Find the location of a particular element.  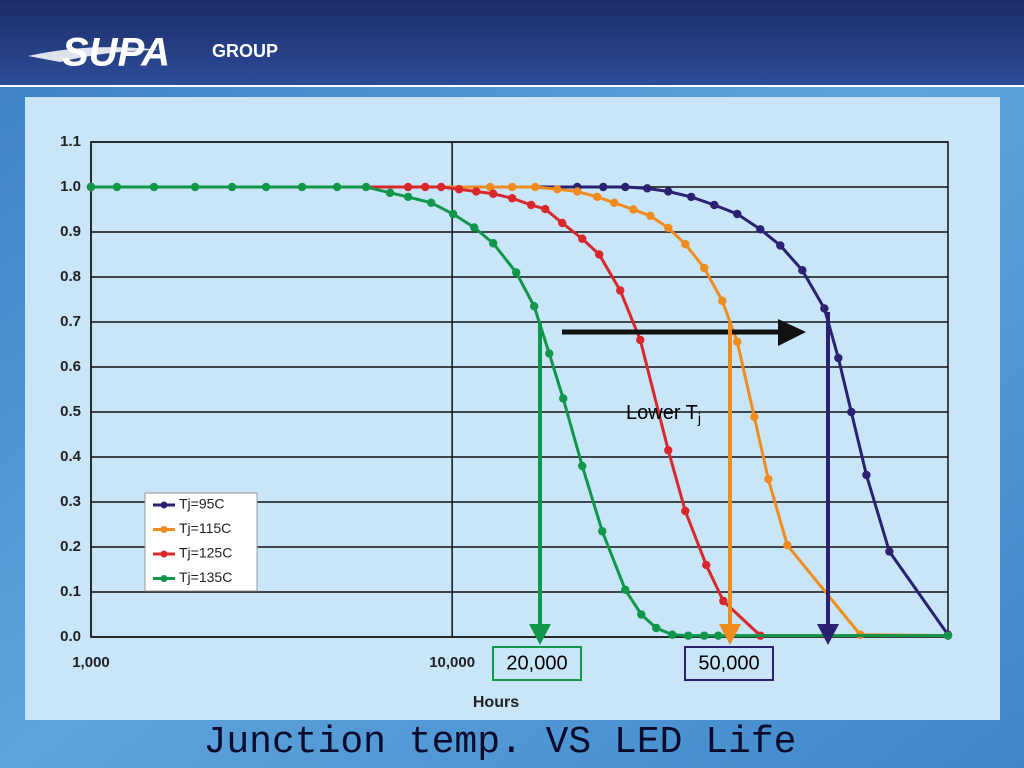

y-tick-label: 0.7 is located at coordinates (70, 321).